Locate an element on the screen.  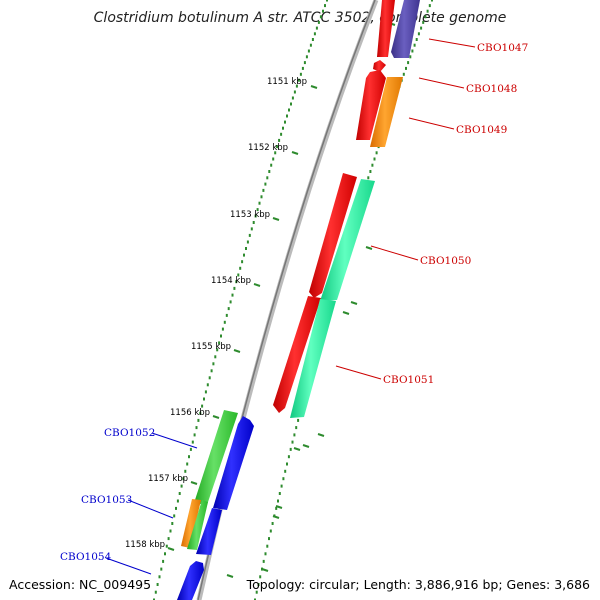
tick-label-1153: 1153 kbp is located at coordinates (250, 215).